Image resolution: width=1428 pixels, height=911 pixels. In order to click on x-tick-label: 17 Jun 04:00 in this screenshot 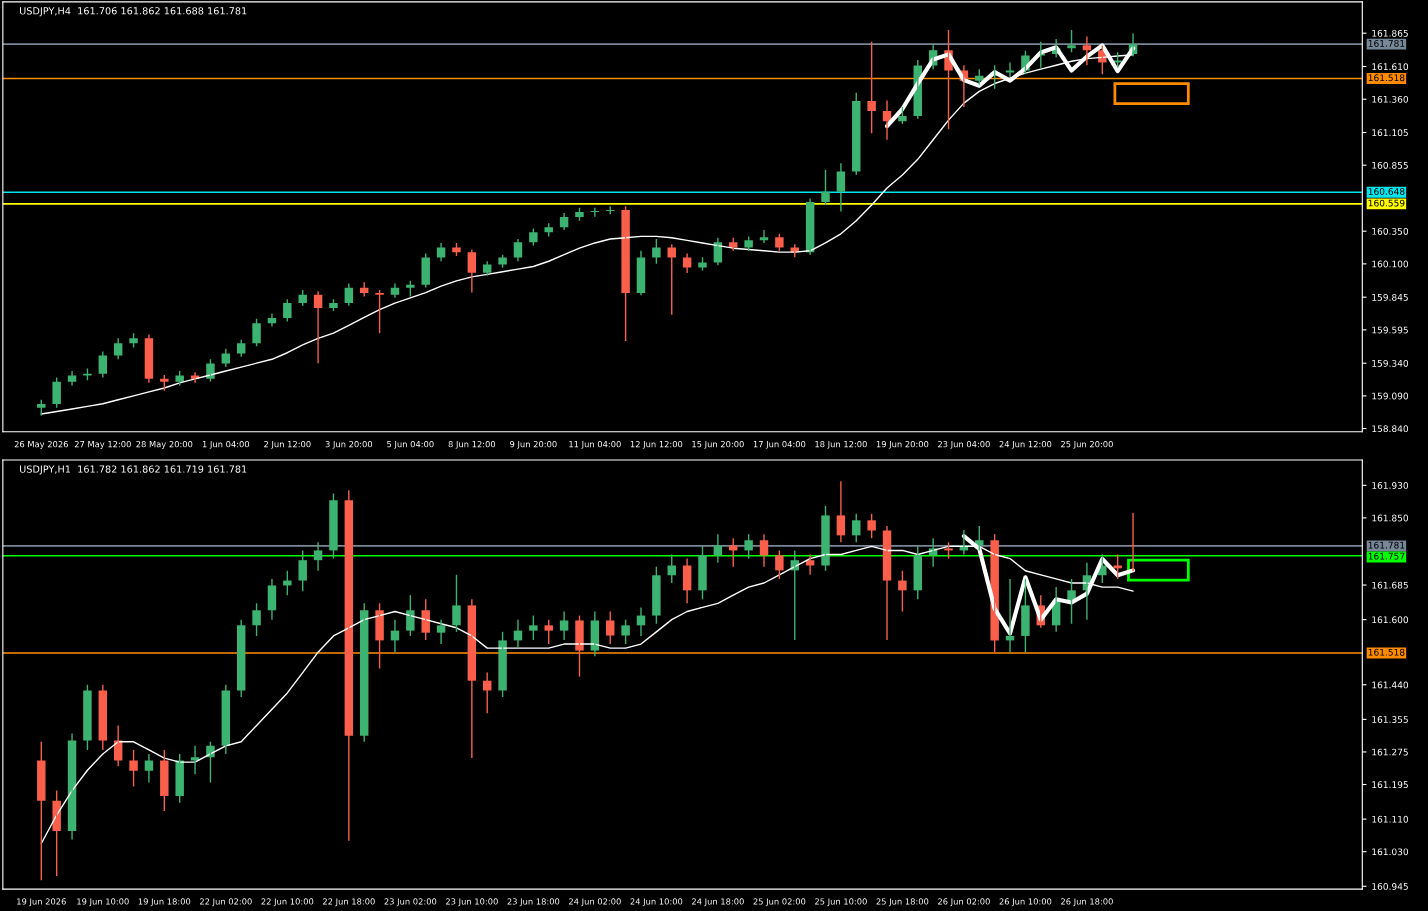, I will do `click(779, 444)`.